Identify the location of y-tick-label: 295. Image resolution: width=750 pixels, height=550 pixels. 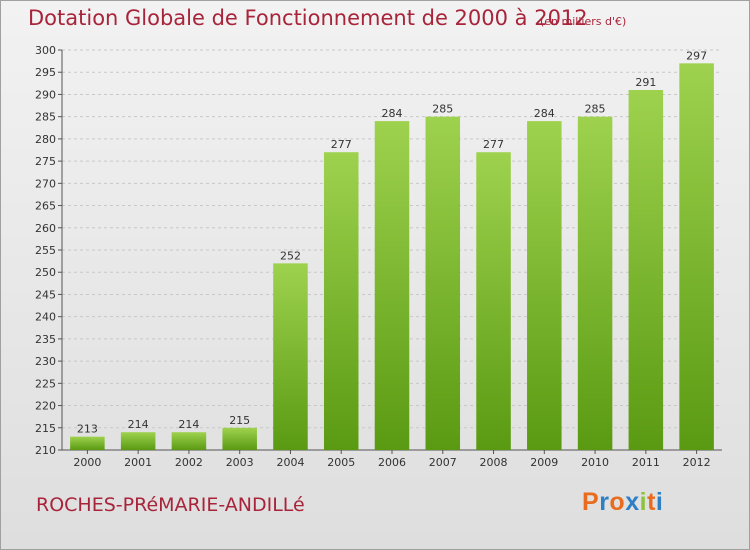
(45, 72).